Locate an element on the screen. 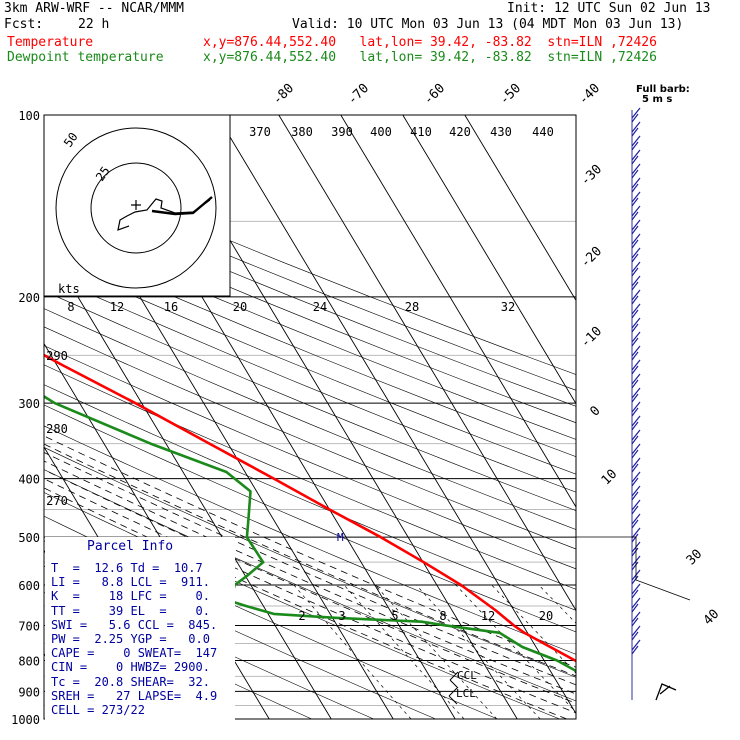 This screenshot has width=740, height=740. theta-label-440: 440 is located at coordinates (543, 132).